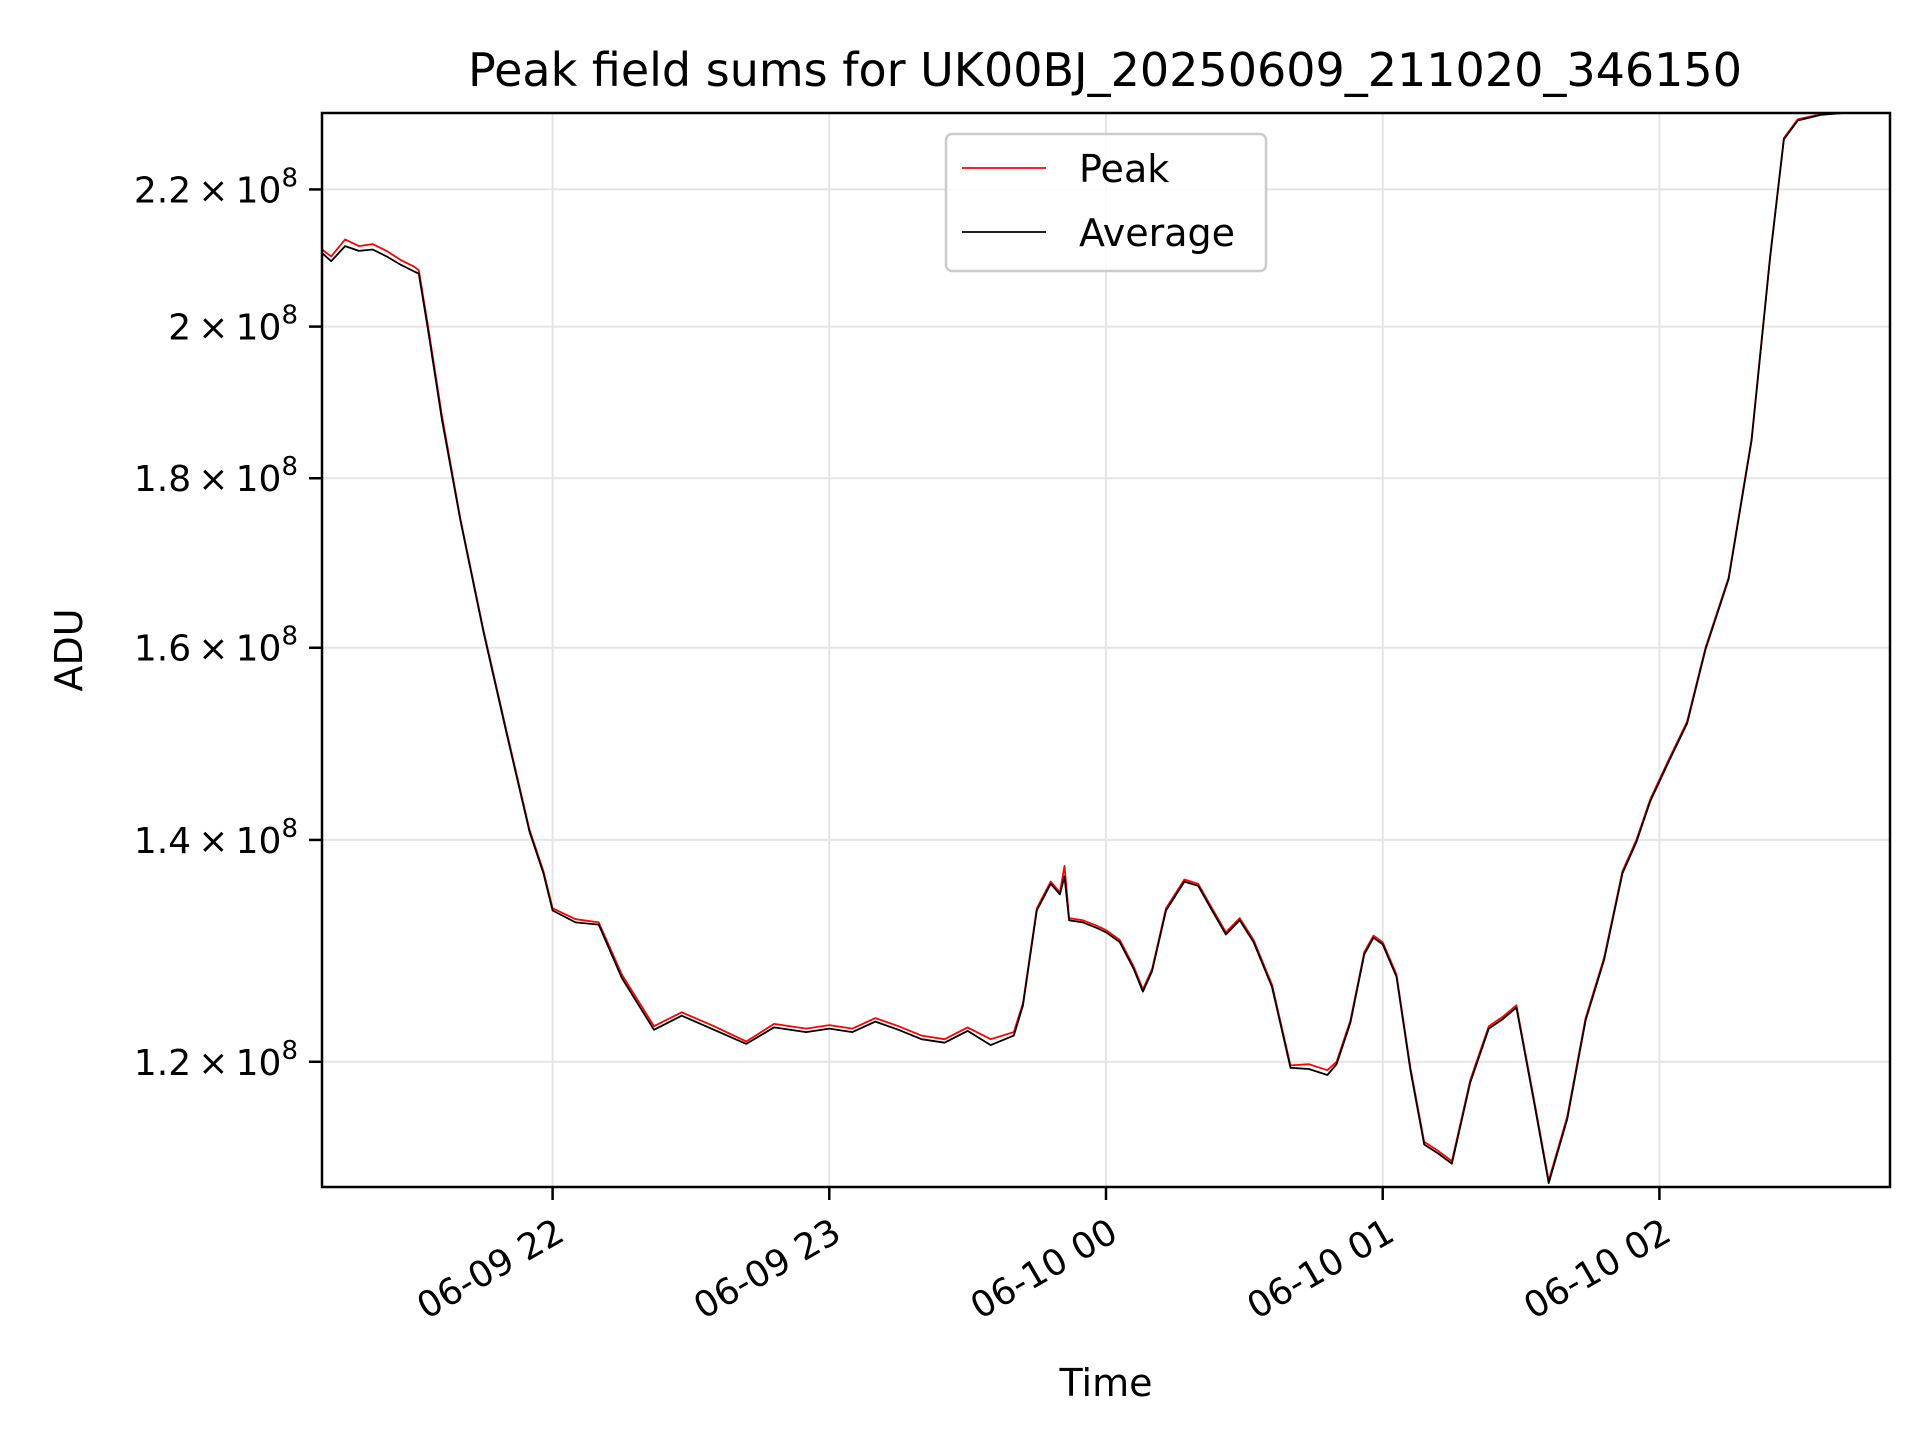  I want to click on legend-label-average: Average, so click(1157, 233).